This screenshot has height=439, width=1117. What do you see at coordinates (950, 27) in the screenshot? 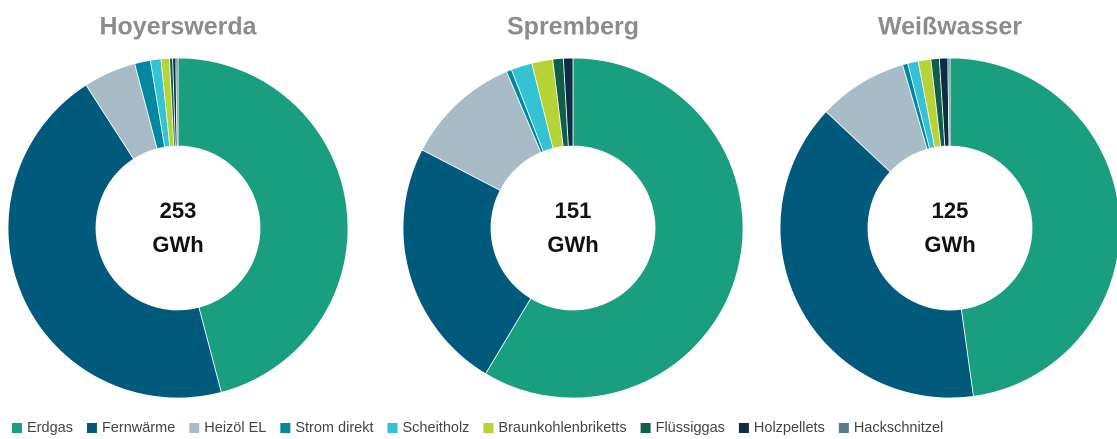
I see `chart-title: Weißwasser` at bounding box center [950, 27].